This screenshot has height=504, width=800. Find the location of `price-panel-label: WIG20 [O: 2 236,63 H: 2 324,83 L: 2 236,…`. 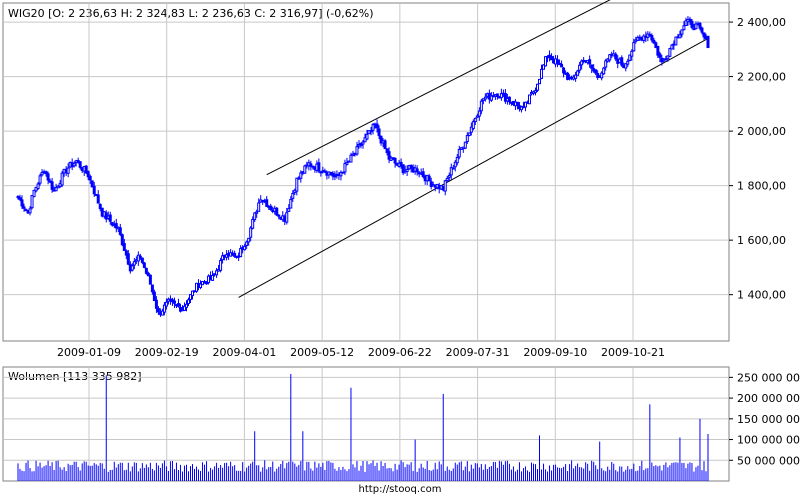

price-panel-label: WIG20 [O: 2 236,63 H: 2 324,83 L: 2 236,… is located at coordinates (191, 13).